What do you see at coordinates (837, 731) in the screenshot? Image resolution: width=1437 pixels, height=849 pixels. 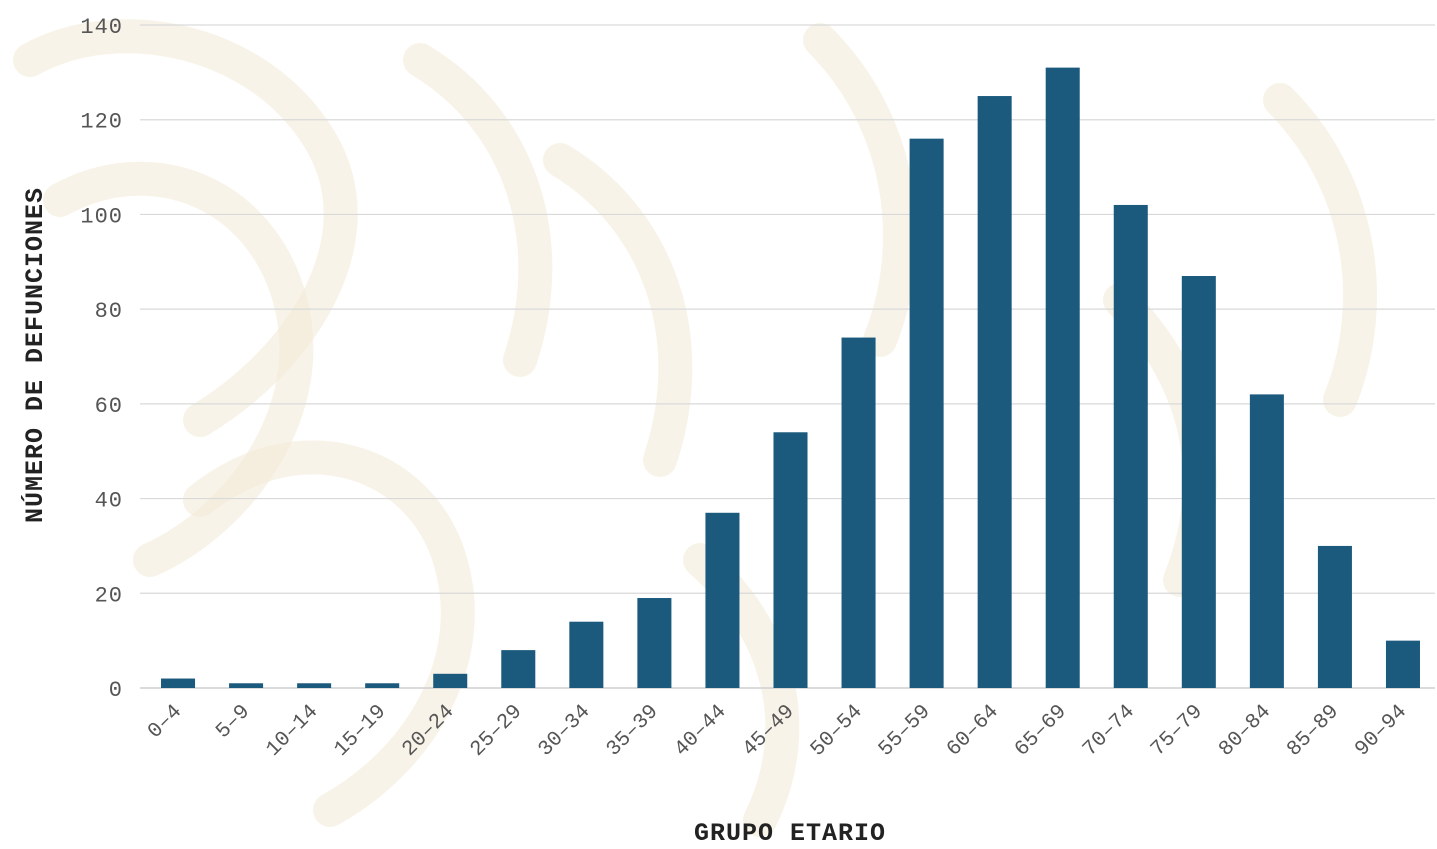 I see `x-tick-label: 50–54` at bounding box center [837, 731].